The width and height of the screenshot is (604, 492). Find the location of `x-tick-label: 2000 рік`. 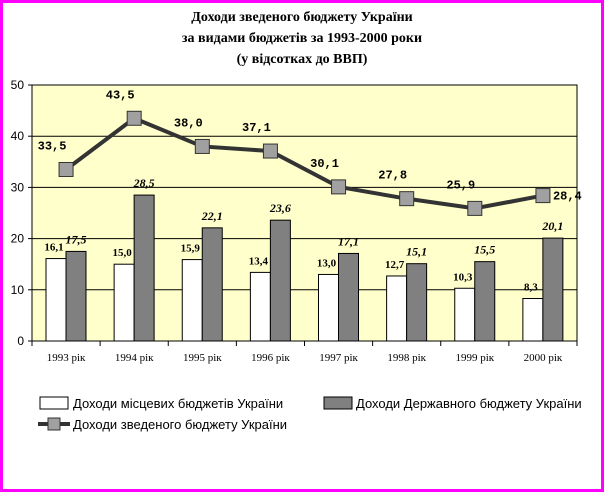

x-tick-label: 2000 рік is located at coordinates (543, 358).